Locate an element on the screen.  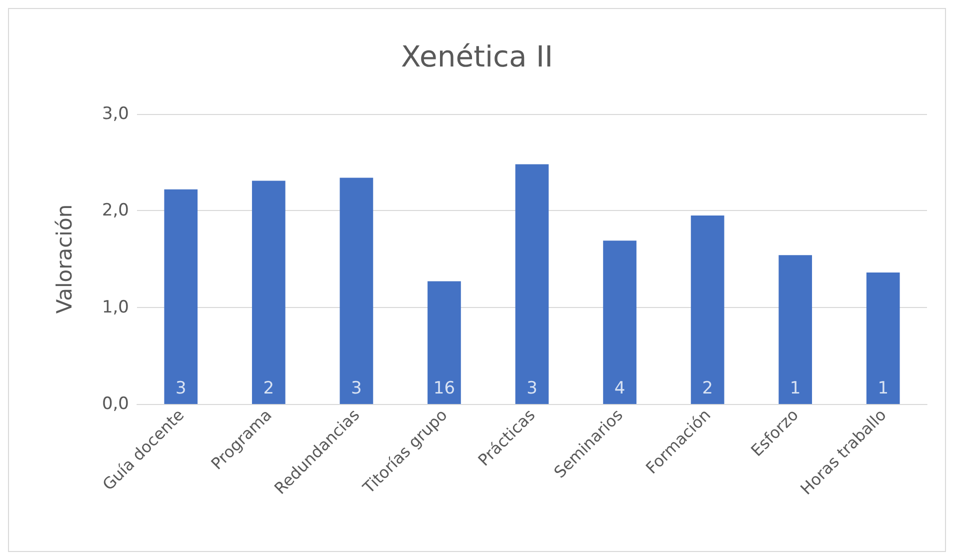
y-tick-label: 0,0 is located at coordinates (115, 404).